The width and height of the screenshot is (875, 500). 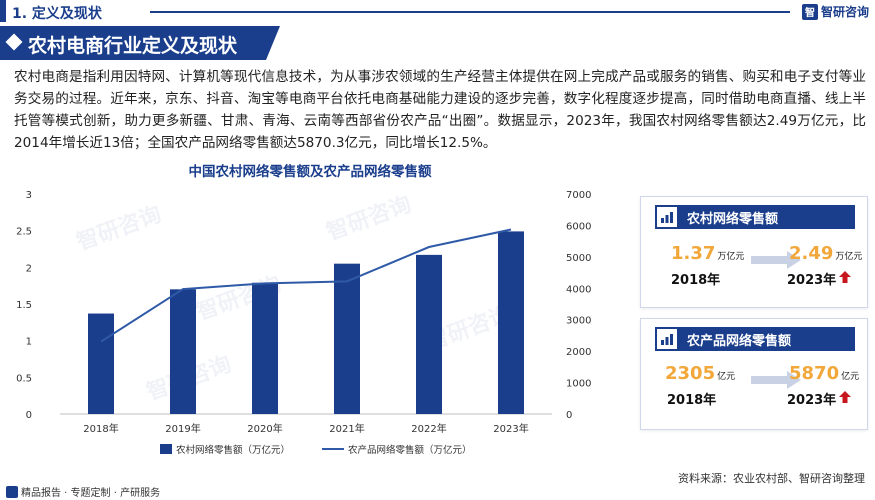 What do you see at coordinates (265, 348) in the screenshot?
I see `bar-2020年` at bounding box center [265, 348].